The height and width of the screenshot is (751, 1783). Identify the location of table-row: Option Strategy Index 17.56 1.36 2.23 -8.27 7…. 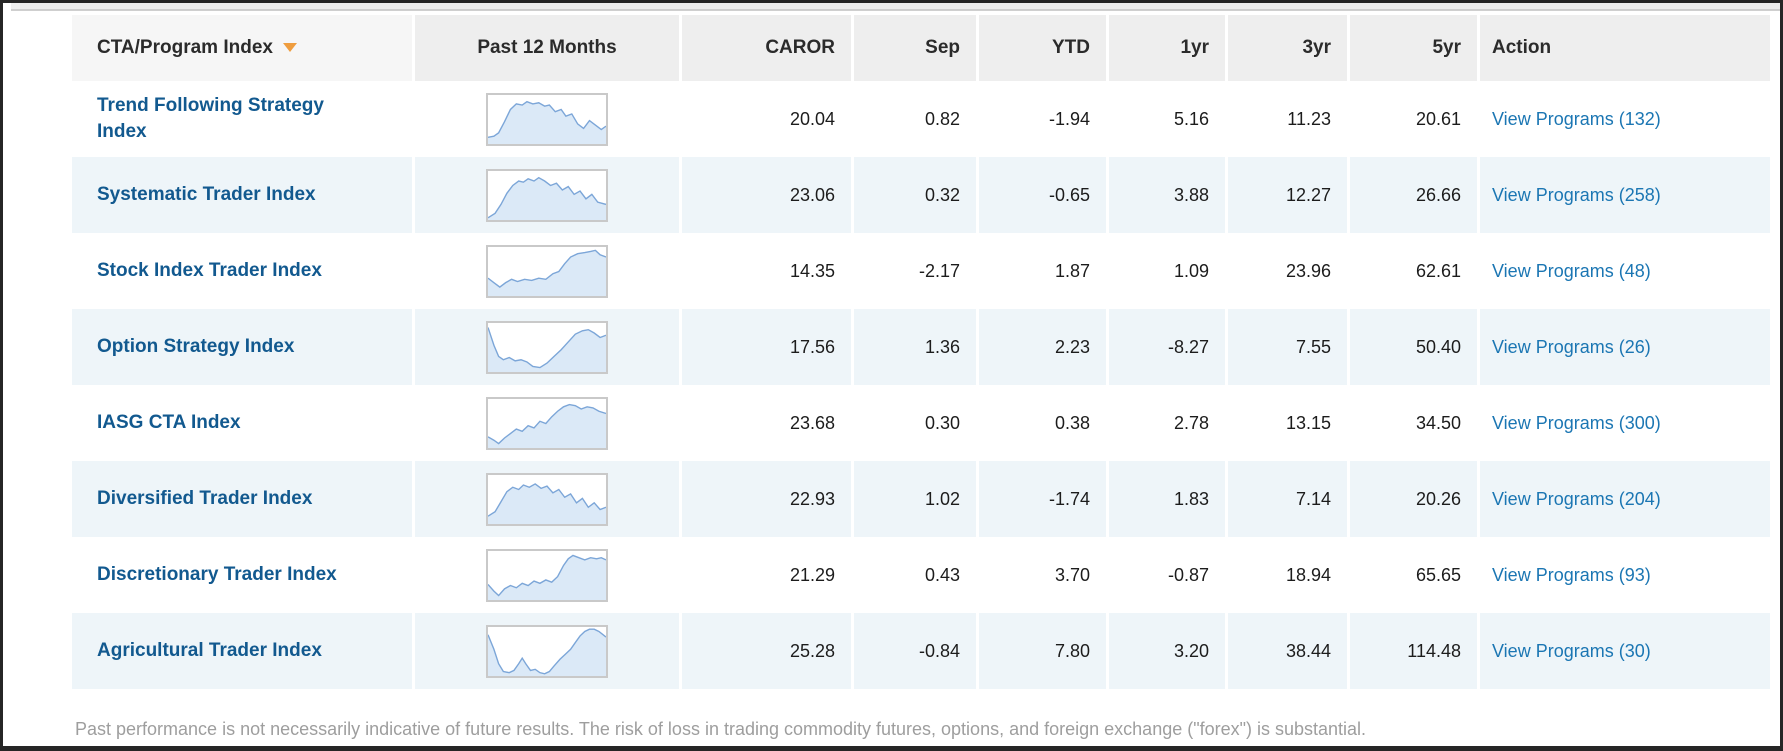
(921, 347).